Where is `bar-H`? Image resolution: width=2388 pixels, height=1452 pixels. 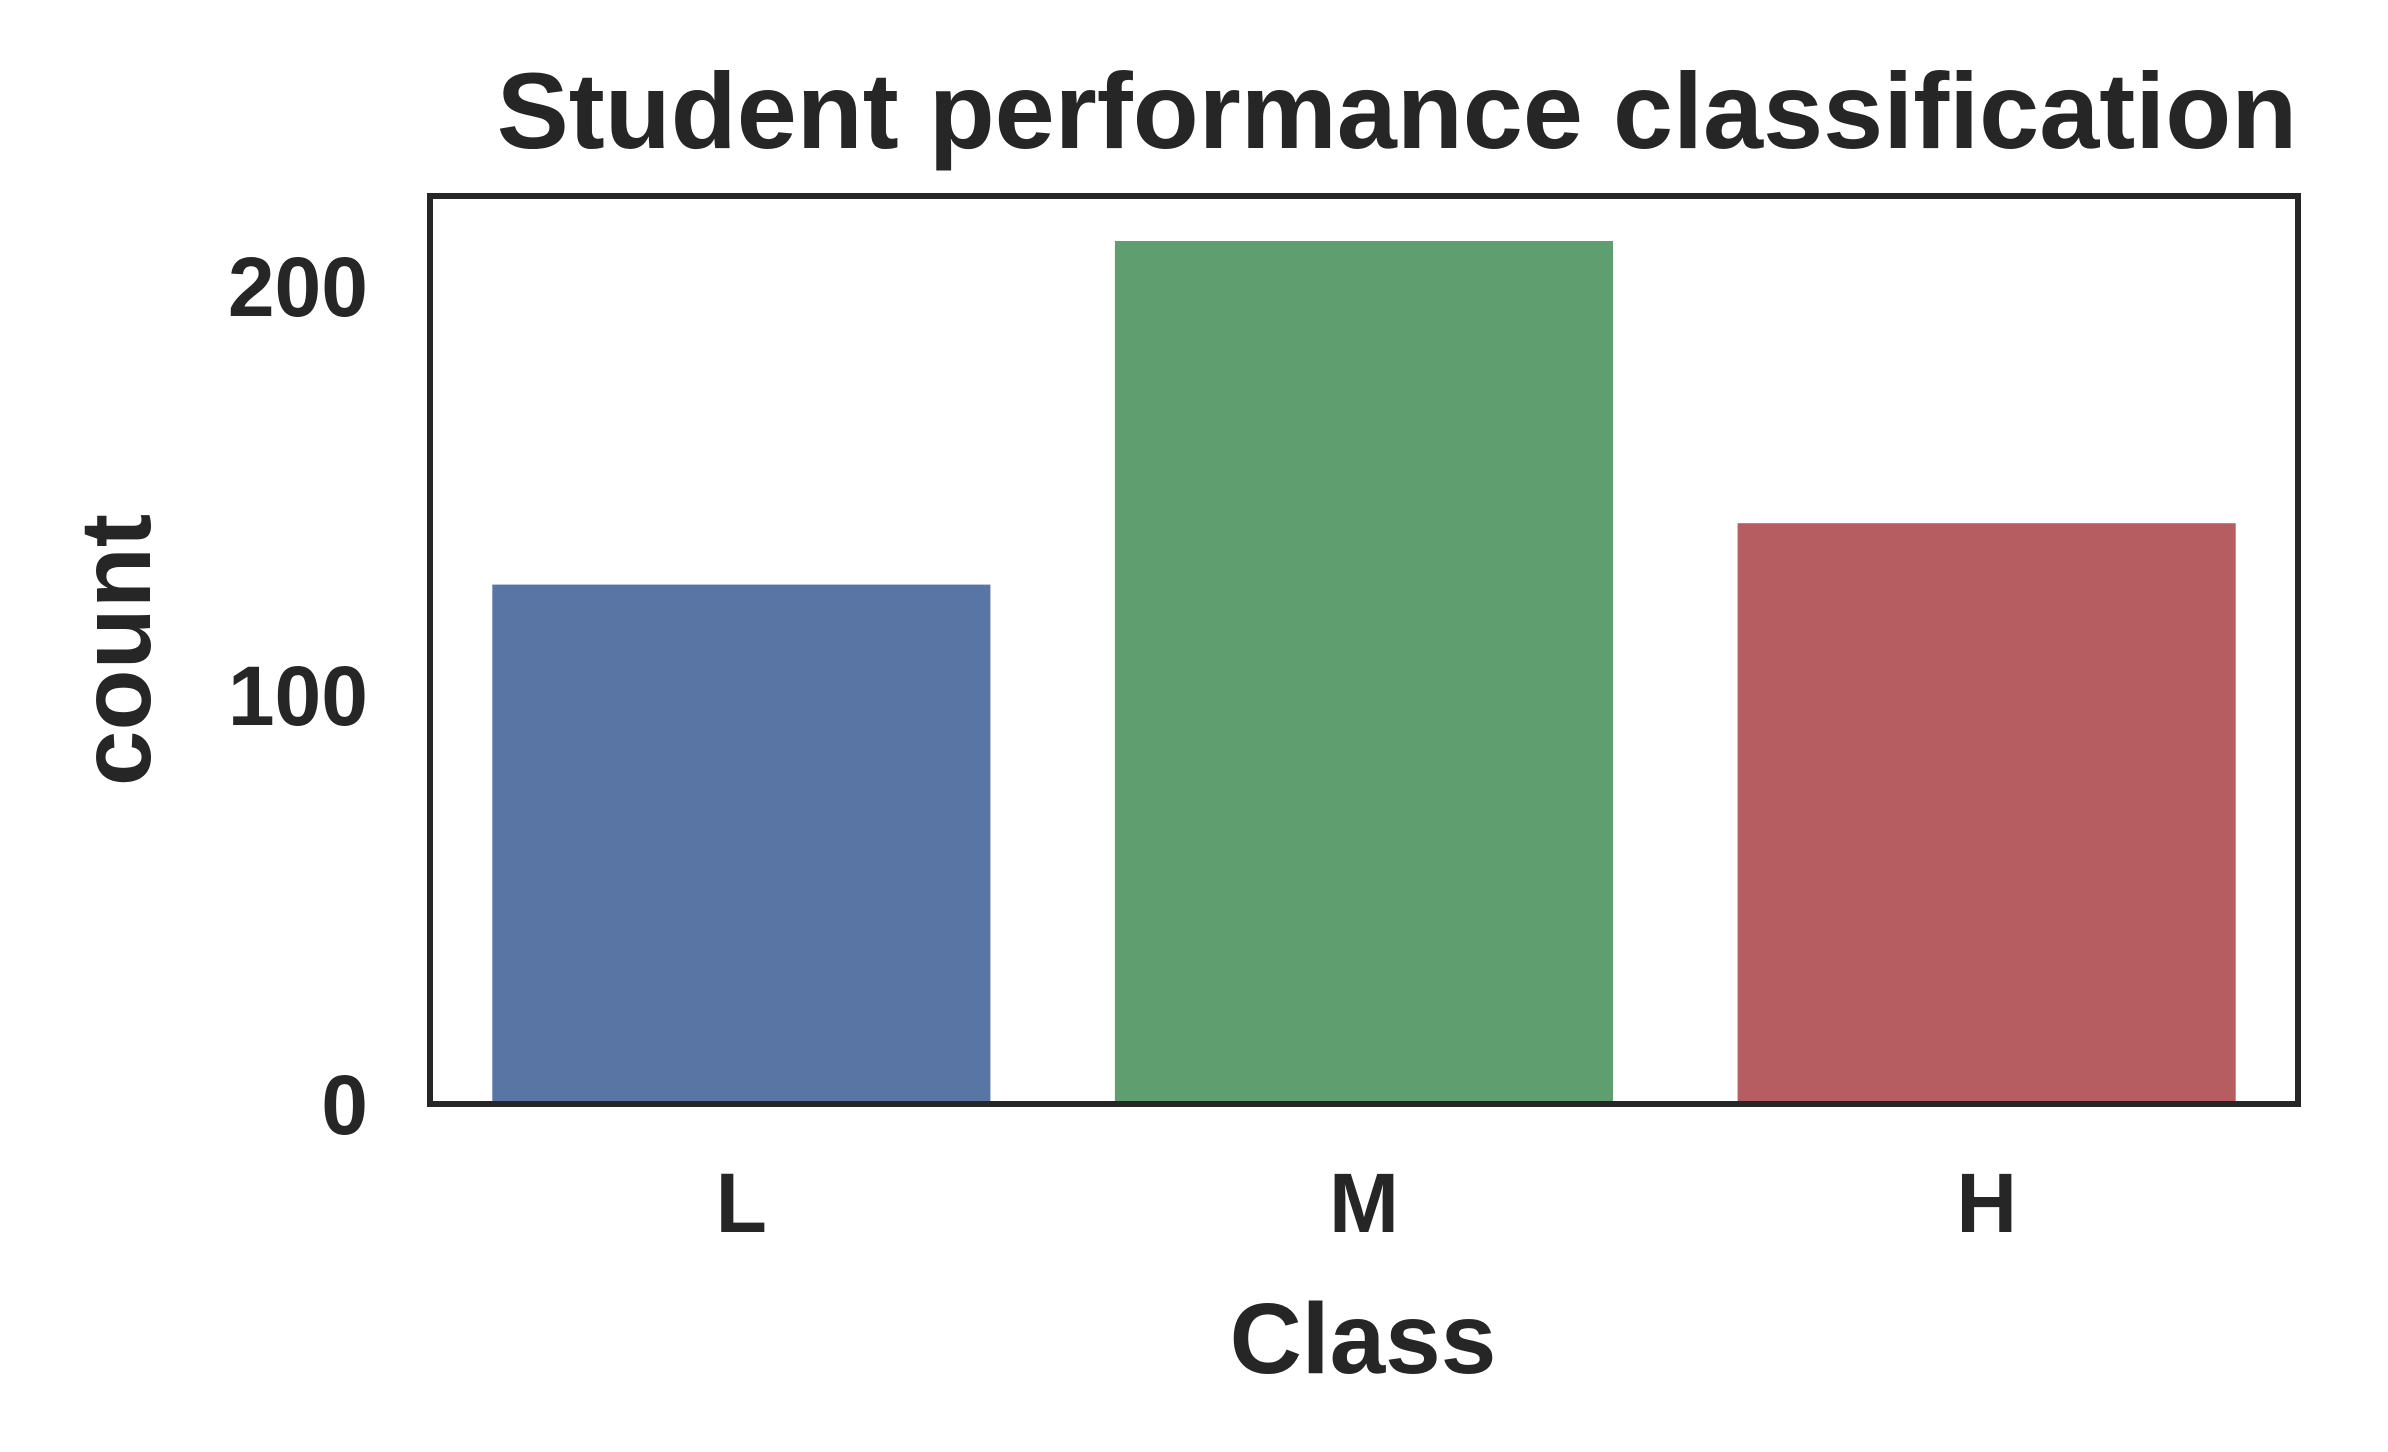 bar-H is located at coordinates (1986, 813).